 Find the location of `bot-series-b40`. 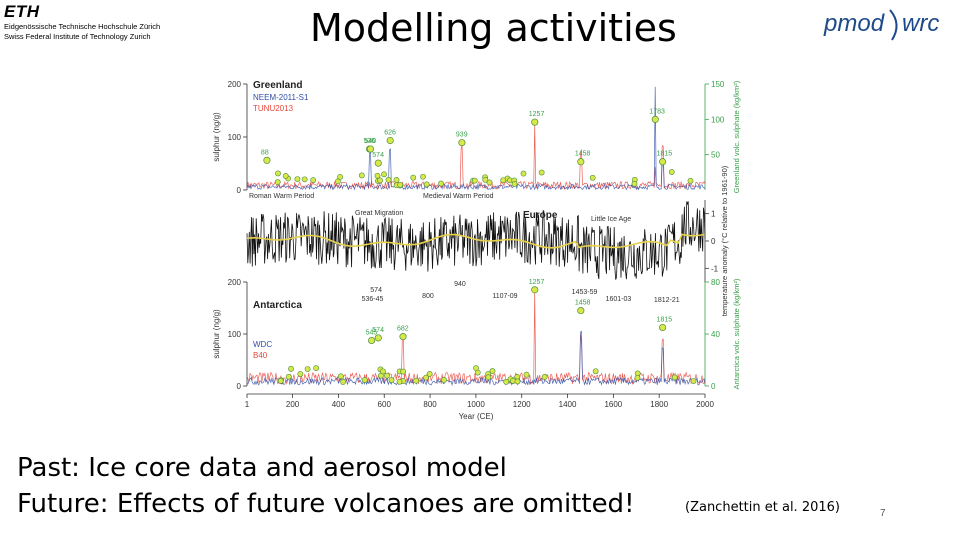

bot-series-b40 is located at coordinates (476, 338).